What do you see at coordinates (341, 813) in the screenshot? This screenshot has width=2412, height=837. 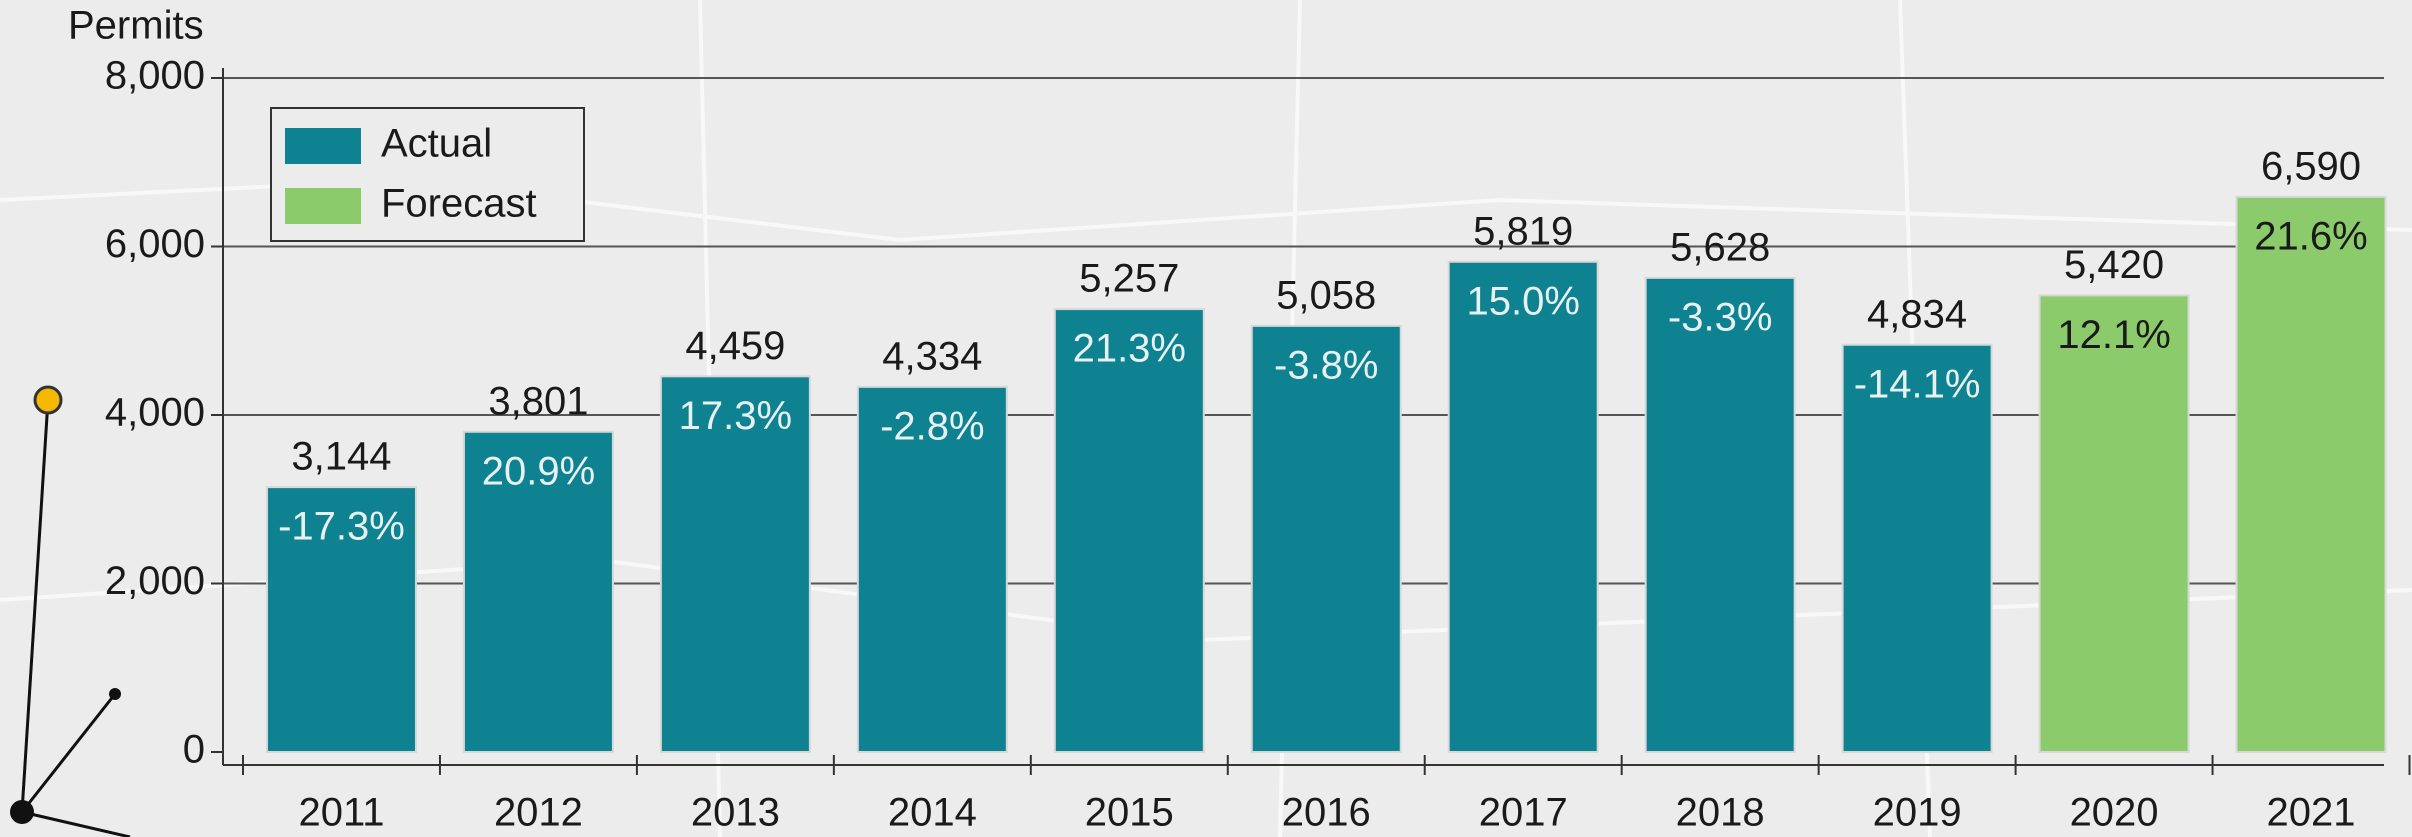 I see `x-tick-label: 2011` at bounding box center [341, 813].